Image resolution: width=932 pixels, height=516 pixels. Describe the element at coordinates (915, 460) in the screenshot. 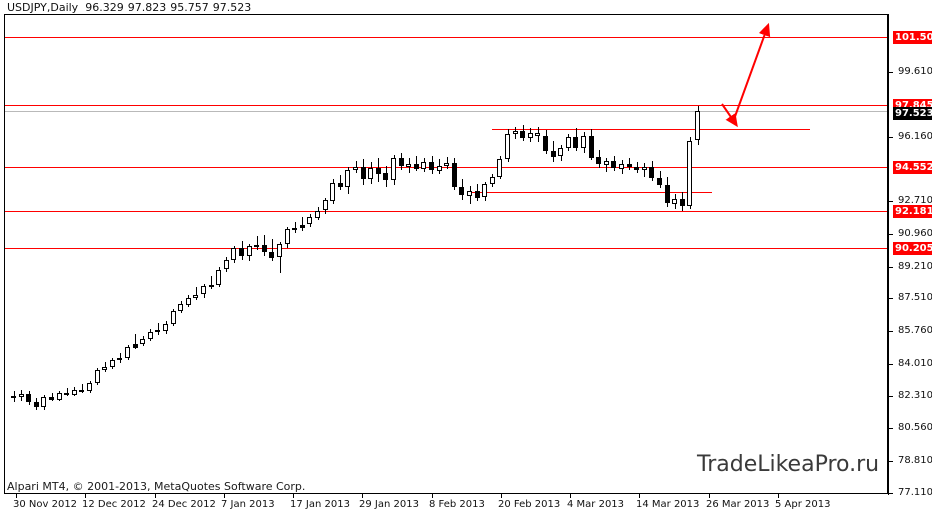

I see `price-axis-label: 78.810` at that location.